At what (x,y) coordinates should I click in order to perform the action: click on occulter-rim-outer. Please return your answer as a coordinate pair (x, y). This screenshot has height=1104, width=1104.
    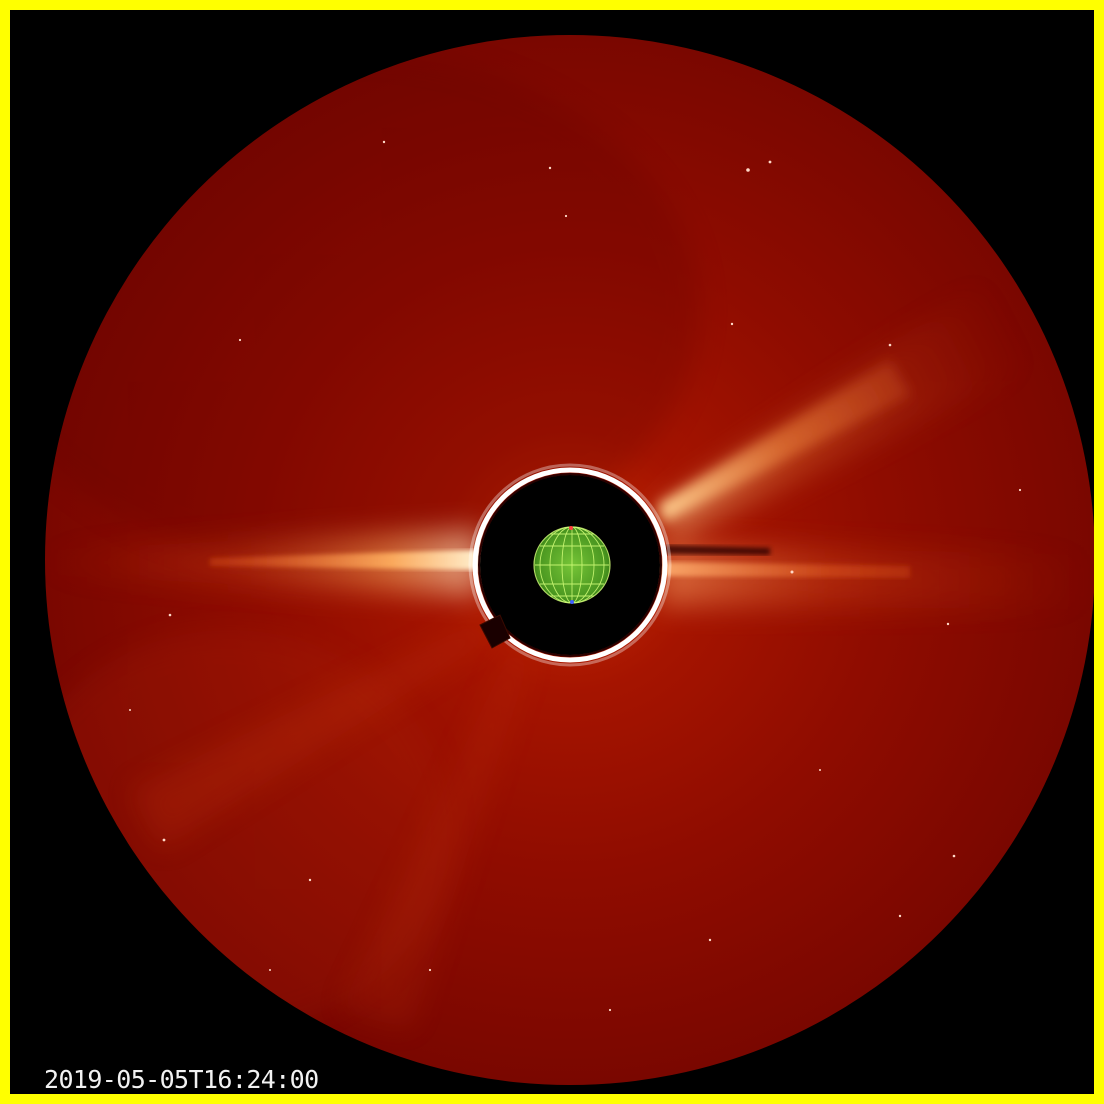
    Looking at the image, I should click on (570, 565).